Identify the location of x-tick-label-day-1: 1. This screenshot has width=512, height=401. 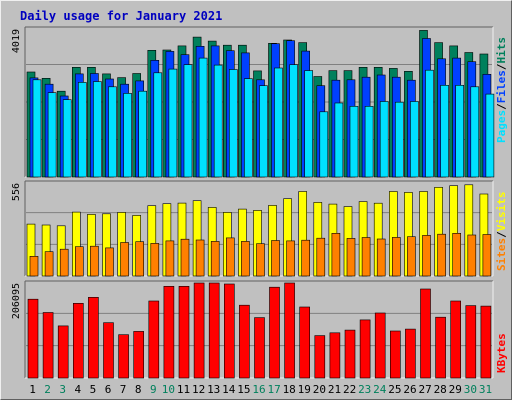
(32, 389).